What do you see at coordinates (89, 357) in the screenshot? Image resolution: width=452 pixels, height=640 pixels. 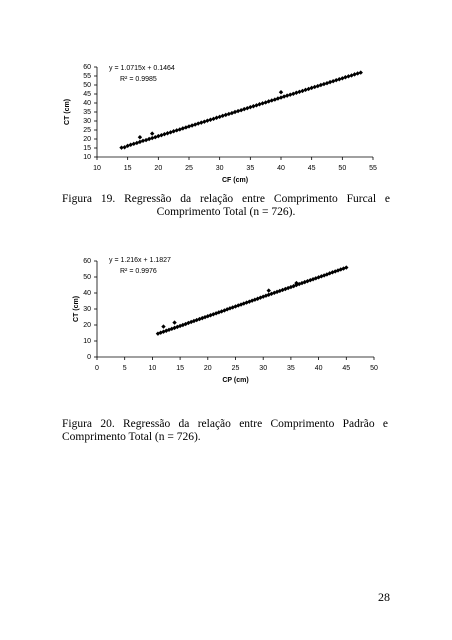 I see `y-tick-label: 0` at bounding box center [89, 357].